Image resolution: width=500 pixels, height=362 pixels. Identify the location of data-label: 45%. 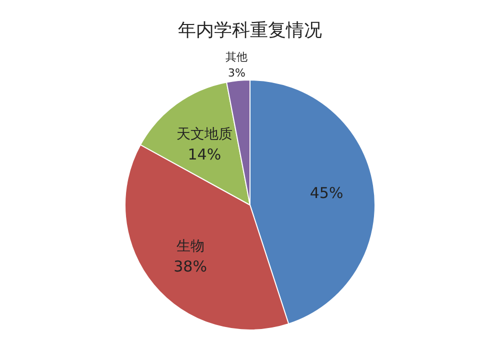
(327, 193).